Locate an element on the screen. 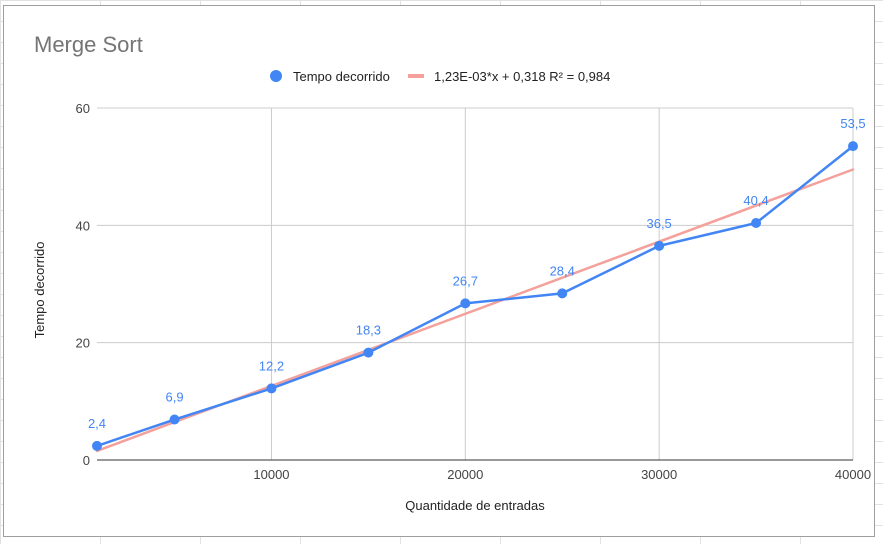 The width and height of the screenshot is (883, 544). data-label: 53,5 is located at coordinates (852, 123).